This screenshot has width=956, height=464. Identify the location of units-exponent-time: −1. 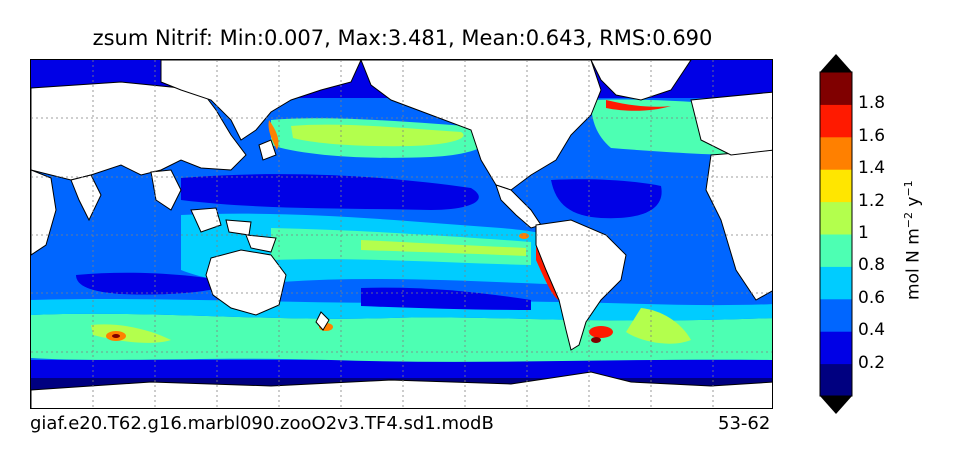
(908, 188).